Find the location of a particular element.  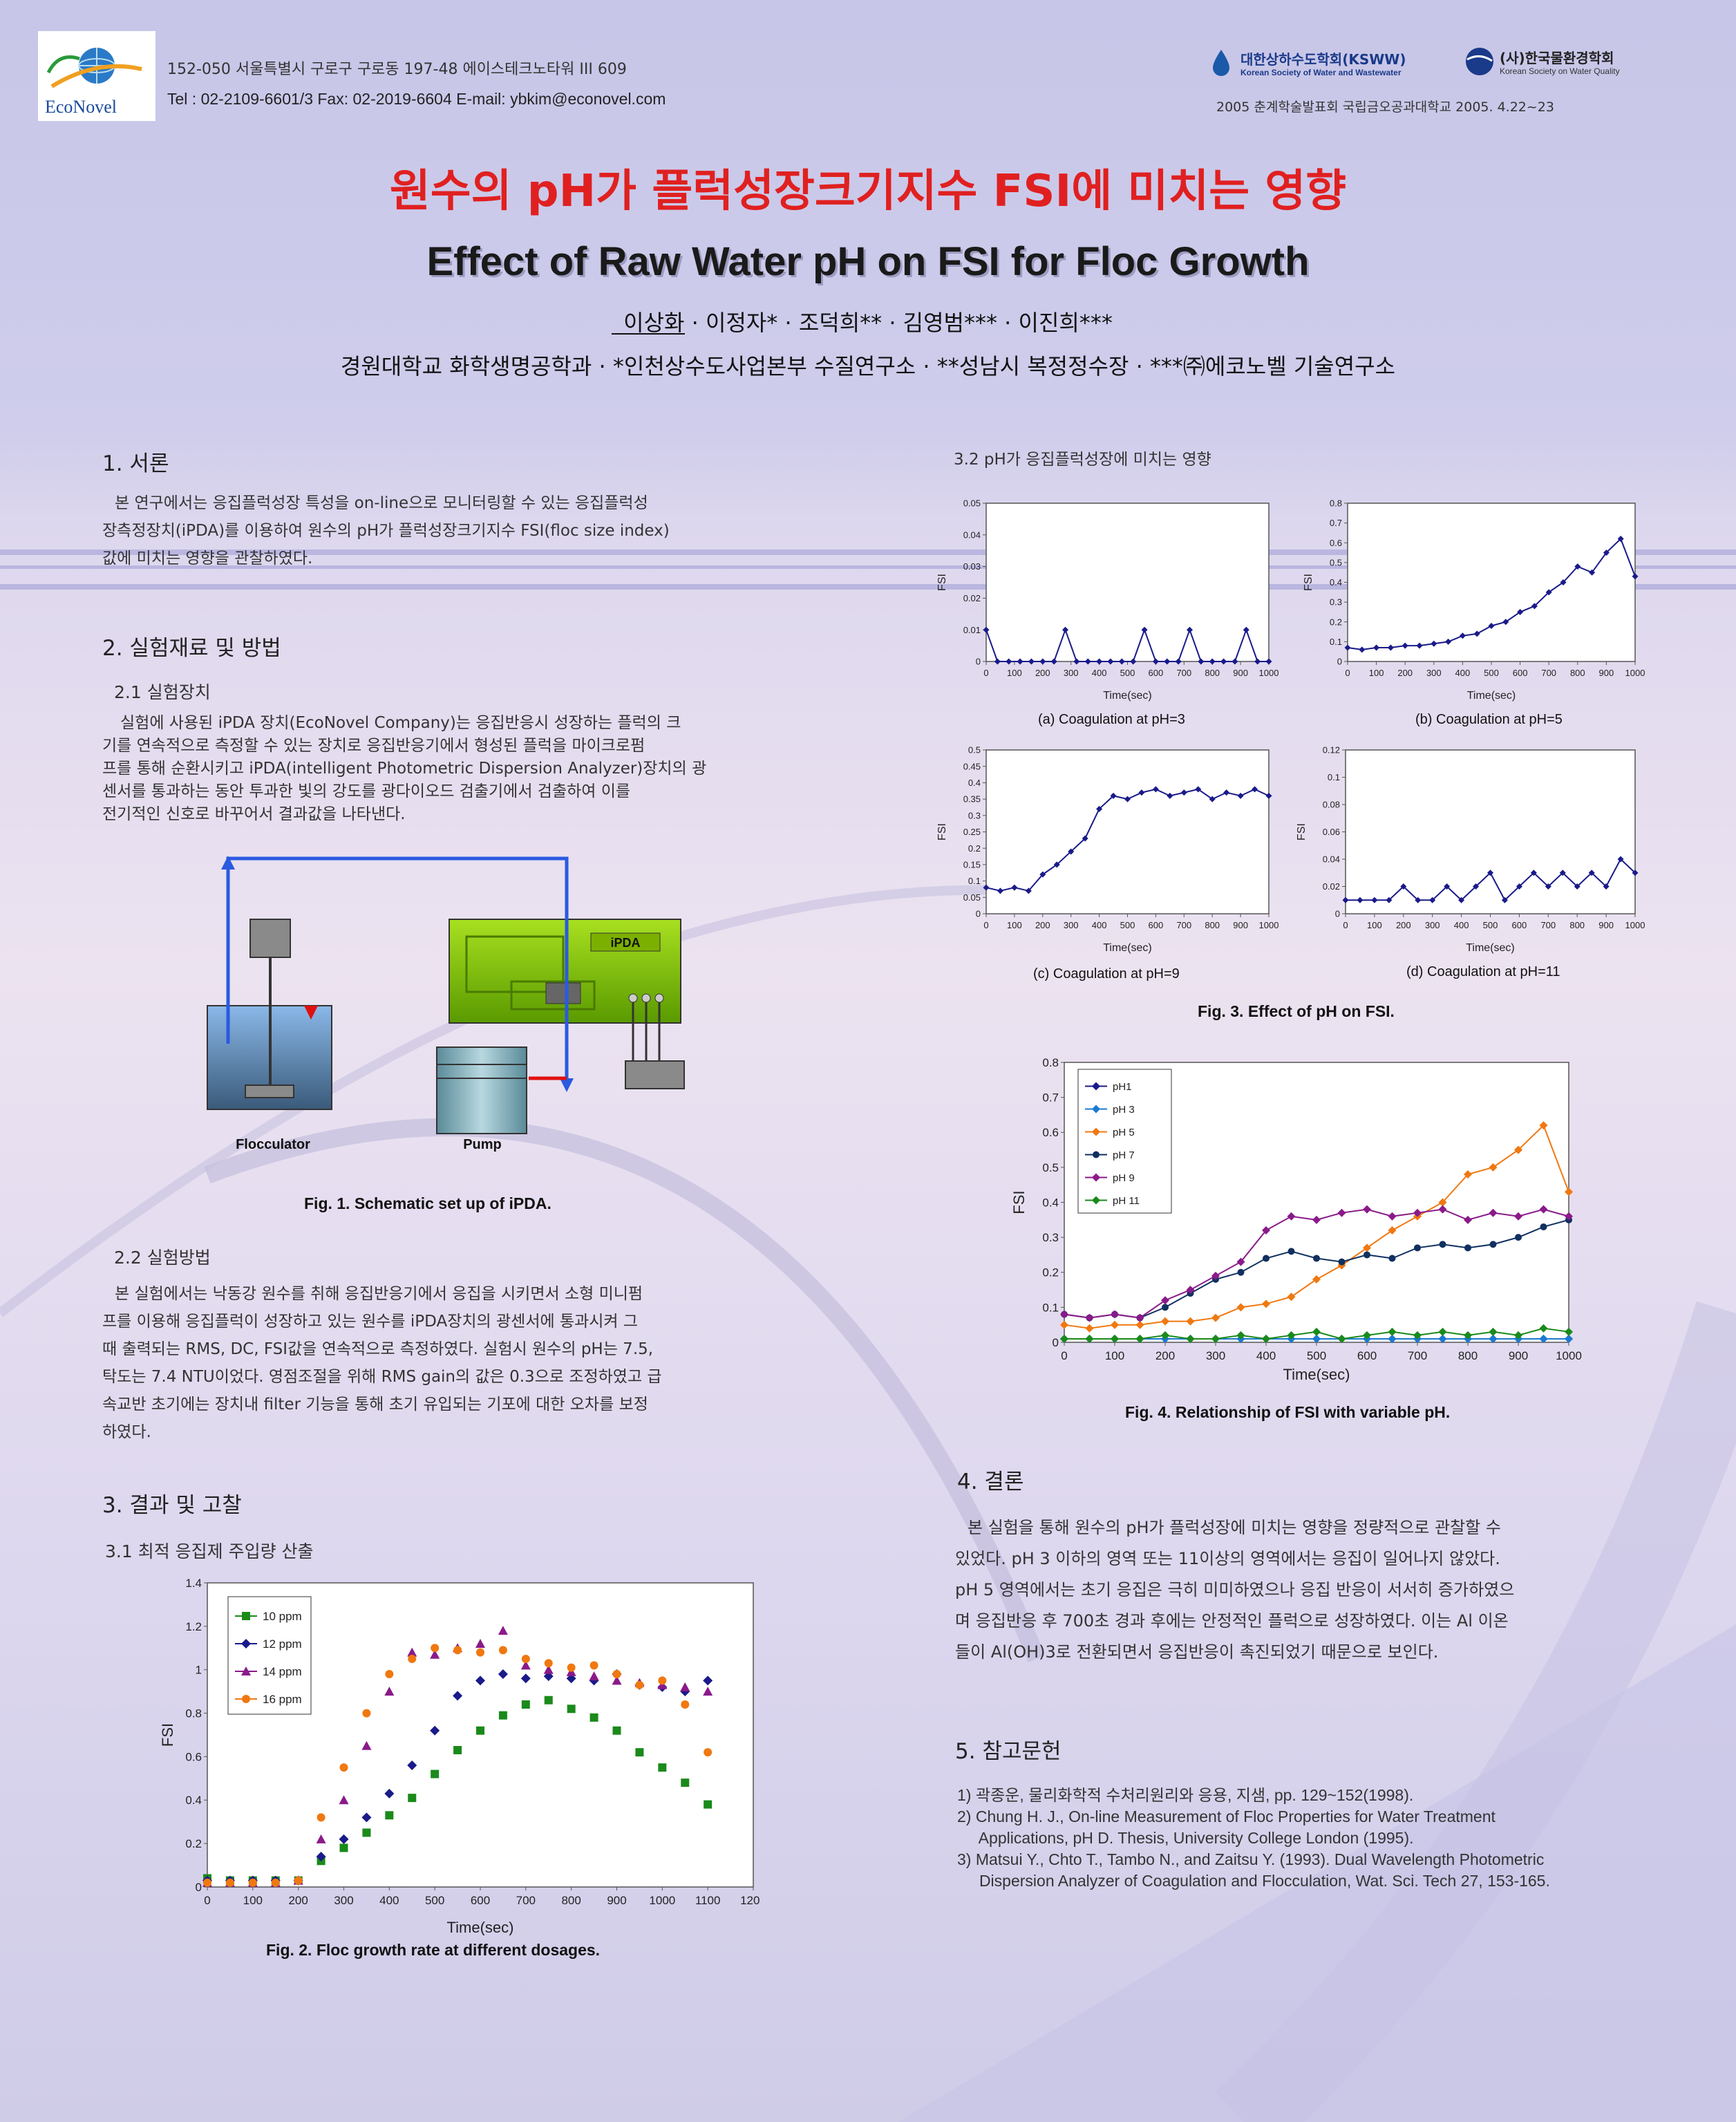

legend-label: pH1 is located at coordinates (1122, 1087).